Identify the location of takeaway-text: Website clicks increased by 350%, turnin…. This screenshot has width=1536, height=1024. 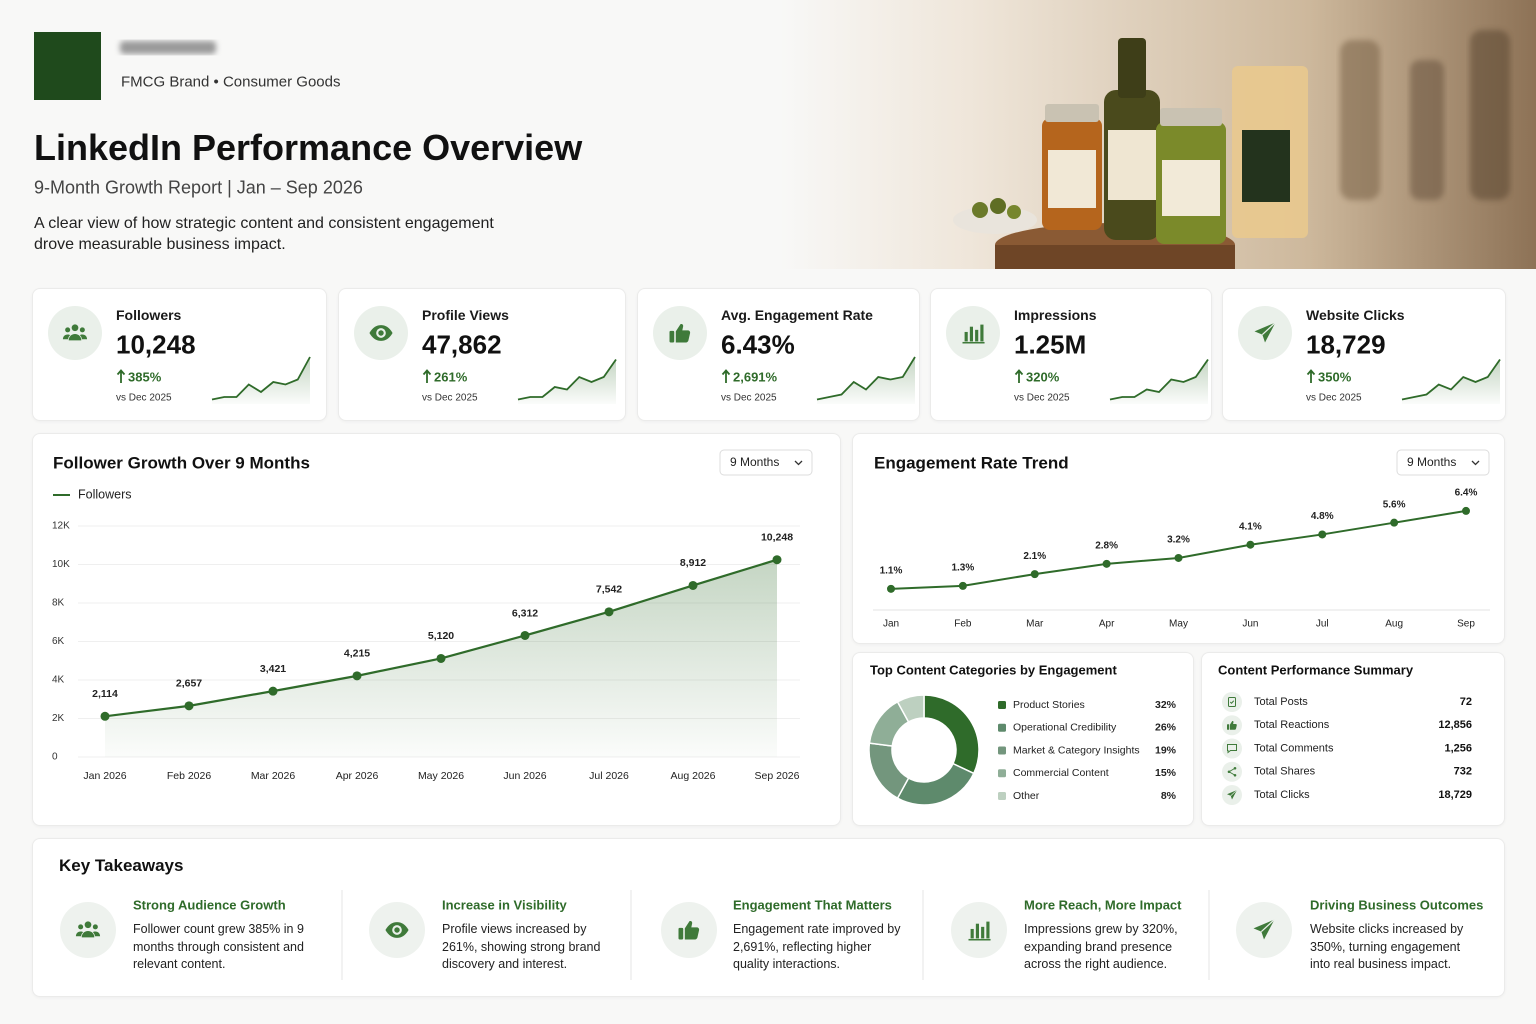
(1387, 946).